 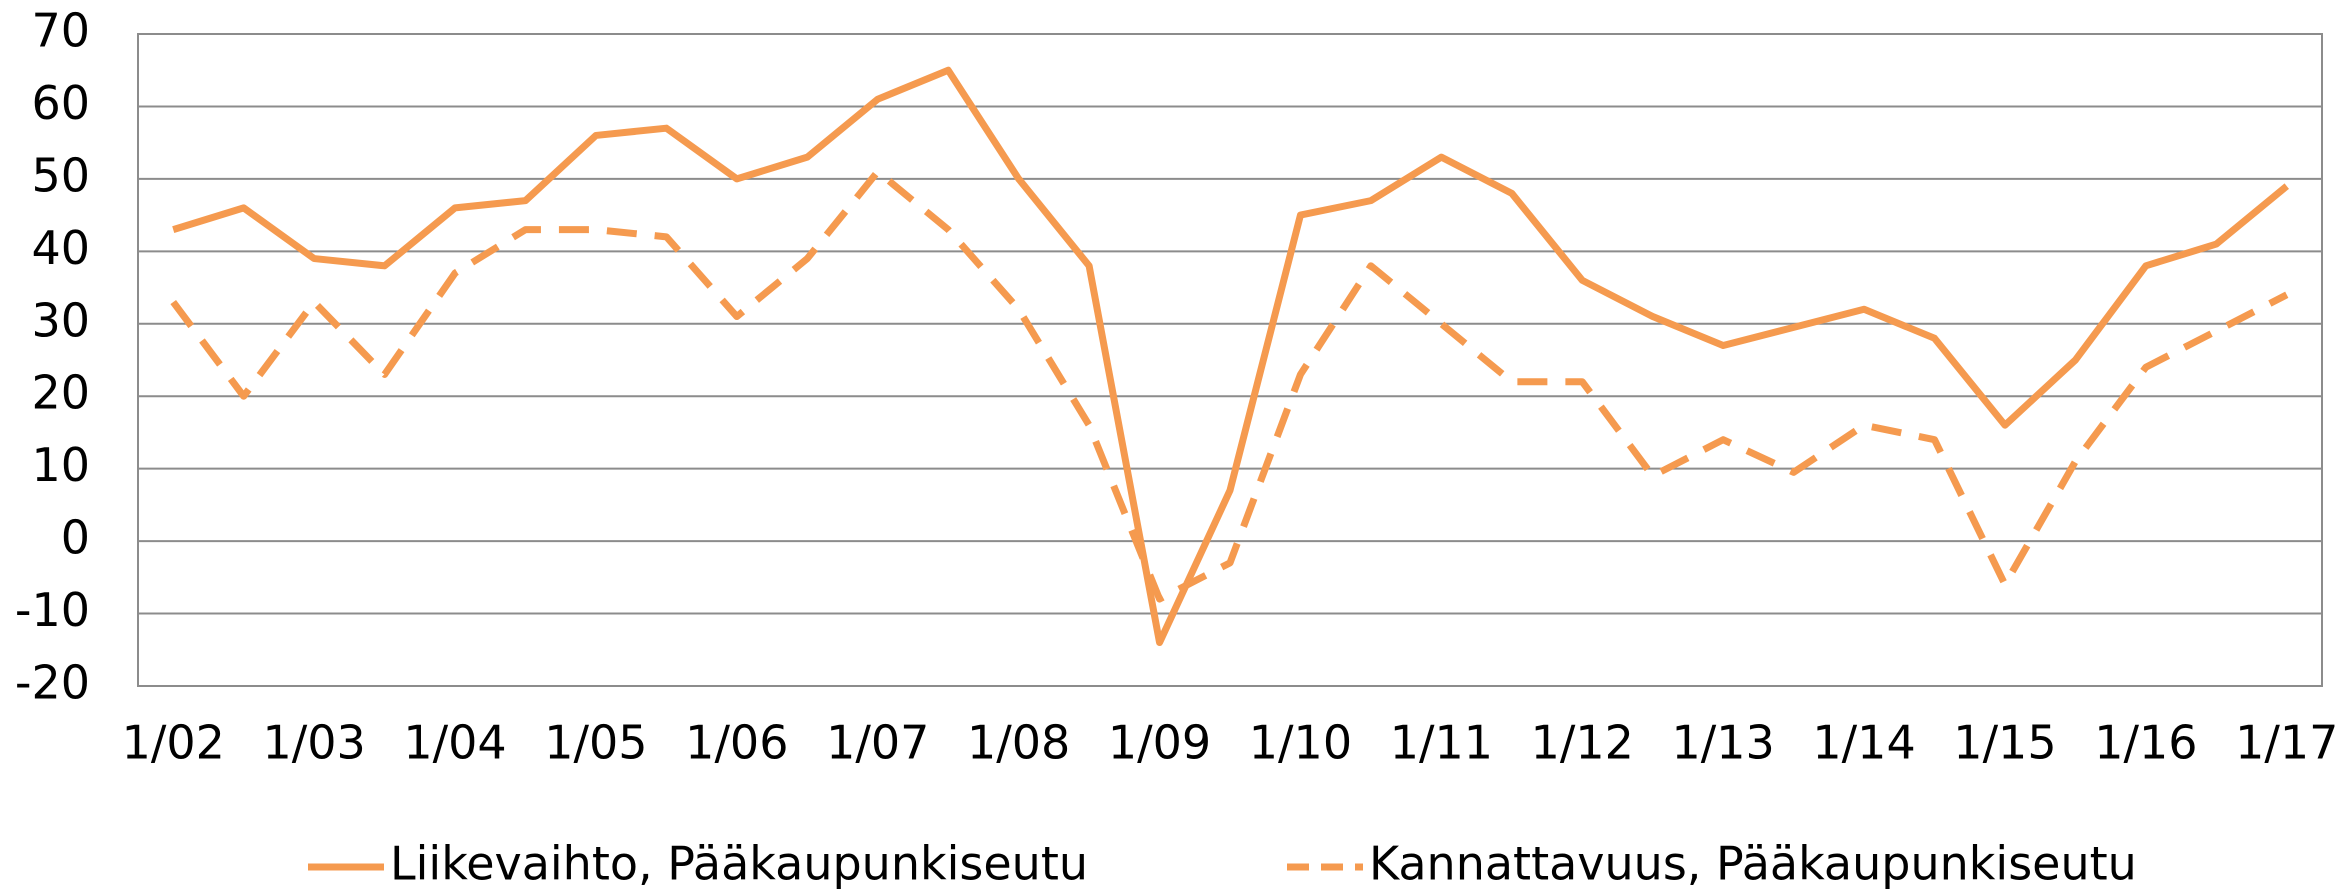 I want to click on y-tick-label: 20, so click(x=60, y=393).